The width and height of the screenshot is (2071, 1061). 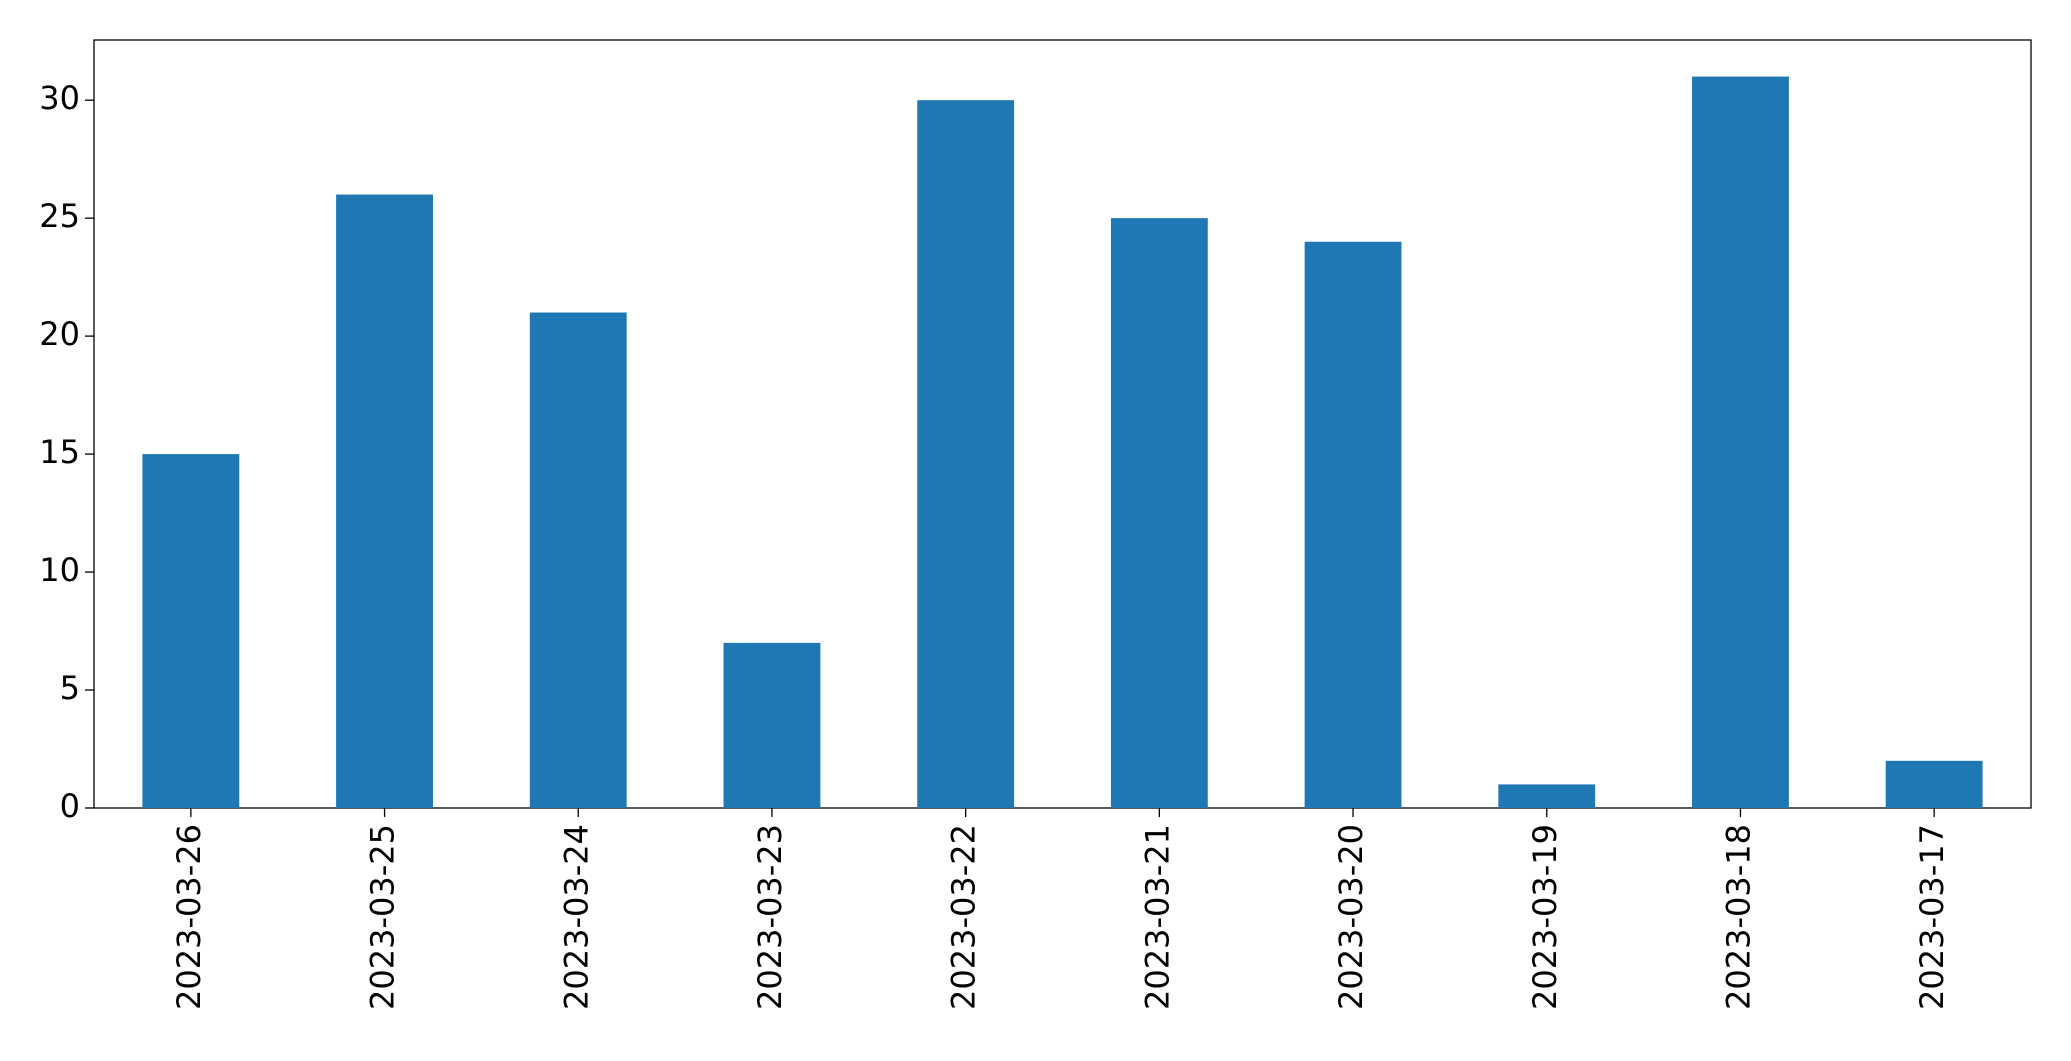 What do you see at coordinates (59, 98) in the screenshot?
I see `y-tick-label: 30` at bounding box center [59, 98].